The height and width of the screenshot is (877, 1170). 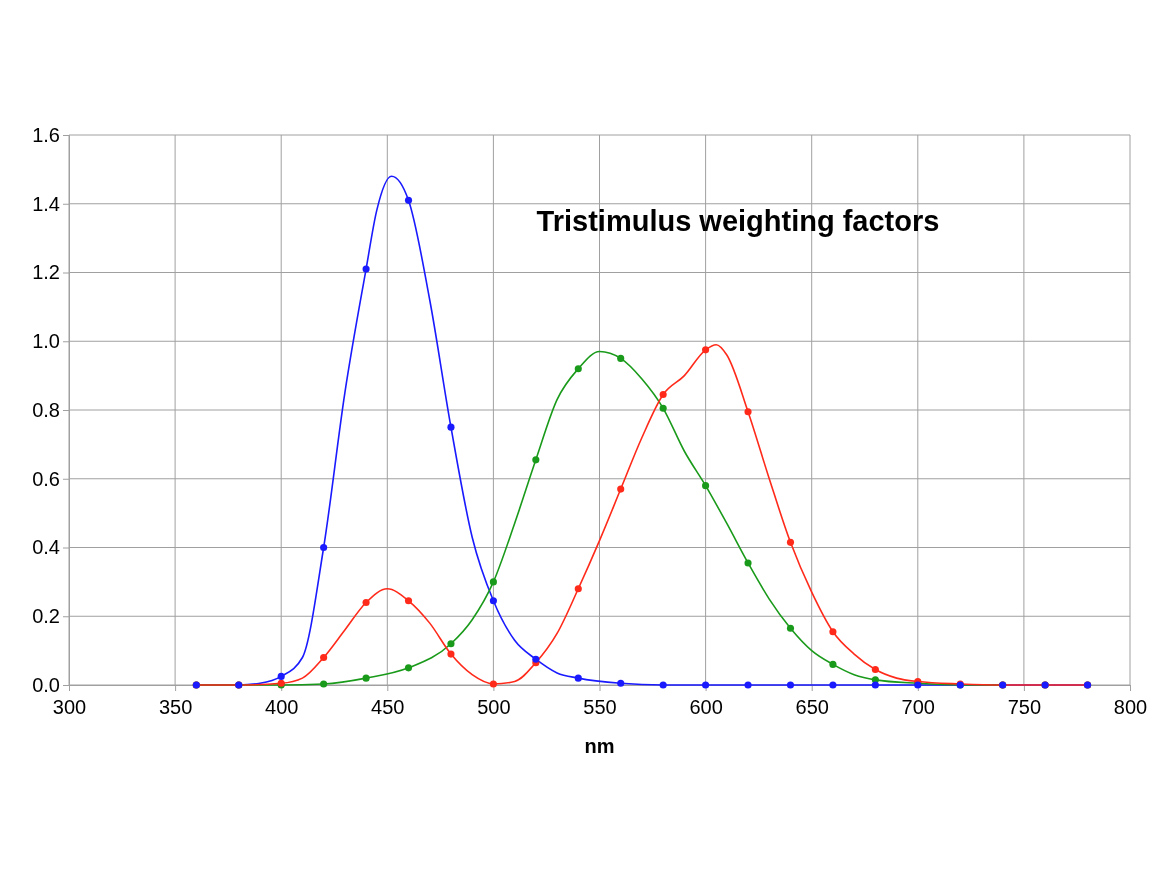 What do you see at coordinates (1024, 707) in the screenshot?
I see `x-tick-label: 750` at bounding box center [1024, 707].